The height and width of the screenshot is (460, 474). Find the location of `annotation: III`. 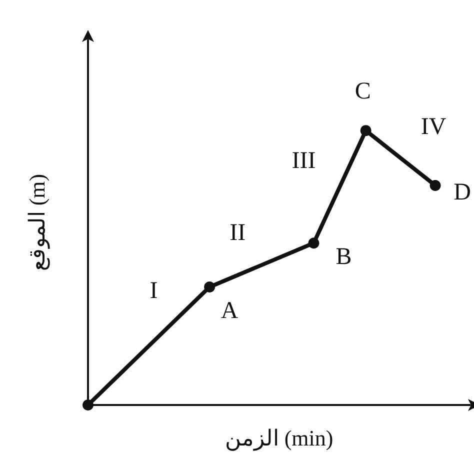

annotation: III is located at coordinates (304, 161).